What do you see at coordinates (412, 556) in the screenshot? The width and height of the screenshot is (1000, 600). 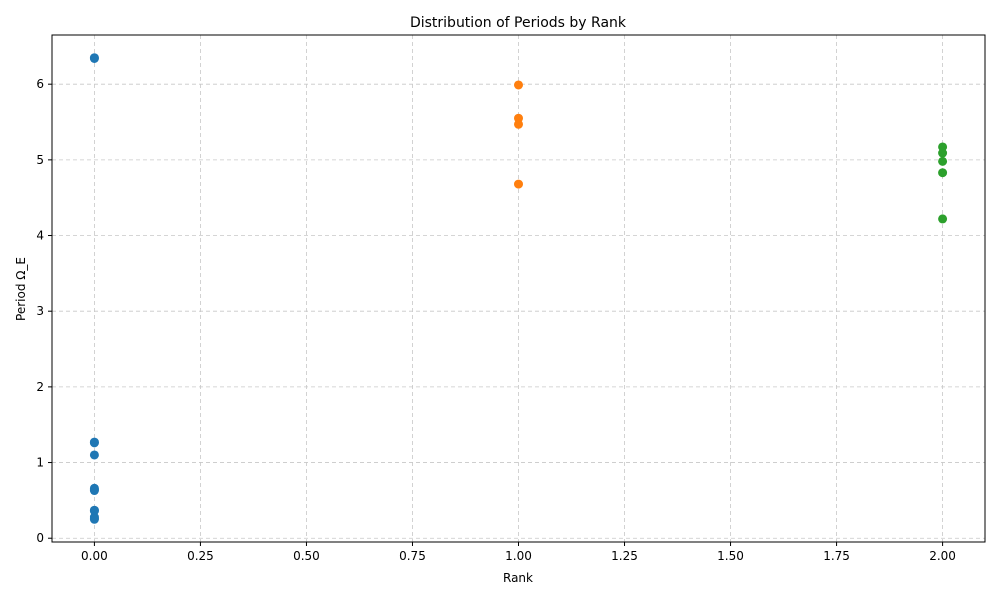 I see `x-tick-label: 0.75` at bounding box center [412, 556].